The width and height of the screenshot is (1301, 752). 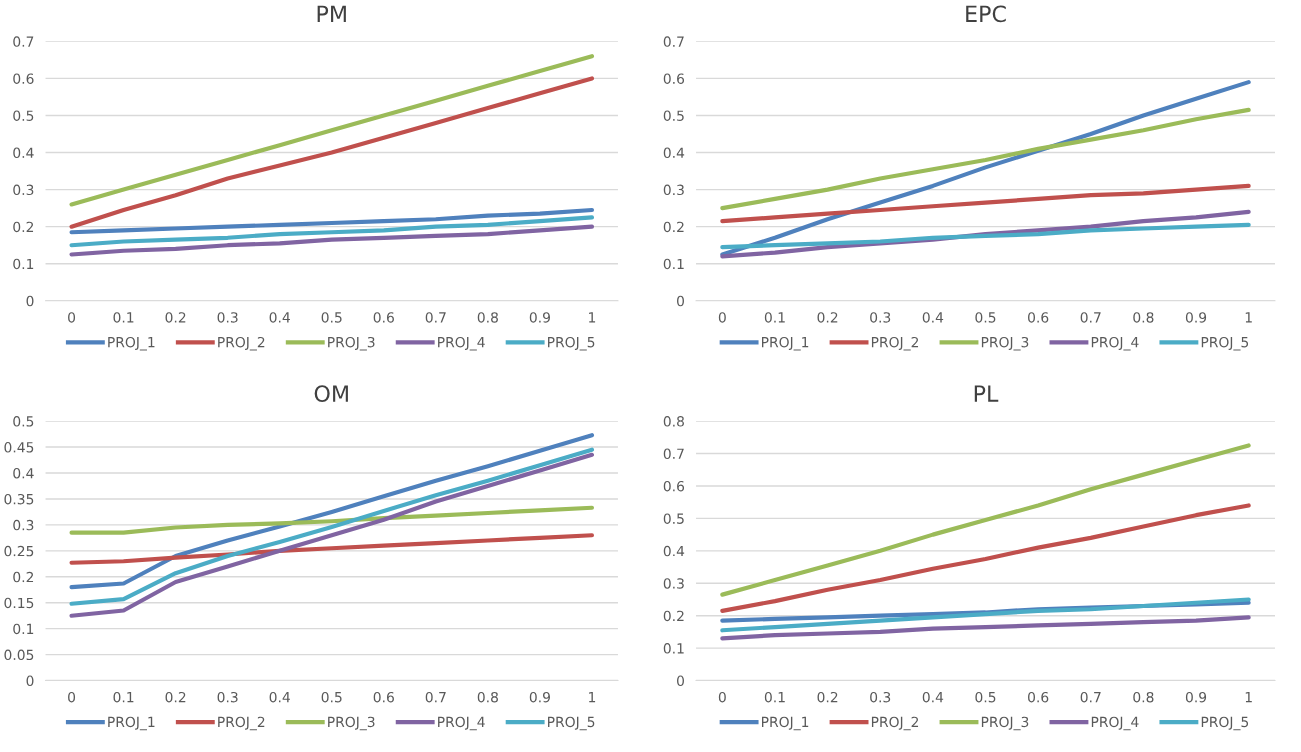 I want to click on y-tick-label: 0.45, so click(x=19, y=447).